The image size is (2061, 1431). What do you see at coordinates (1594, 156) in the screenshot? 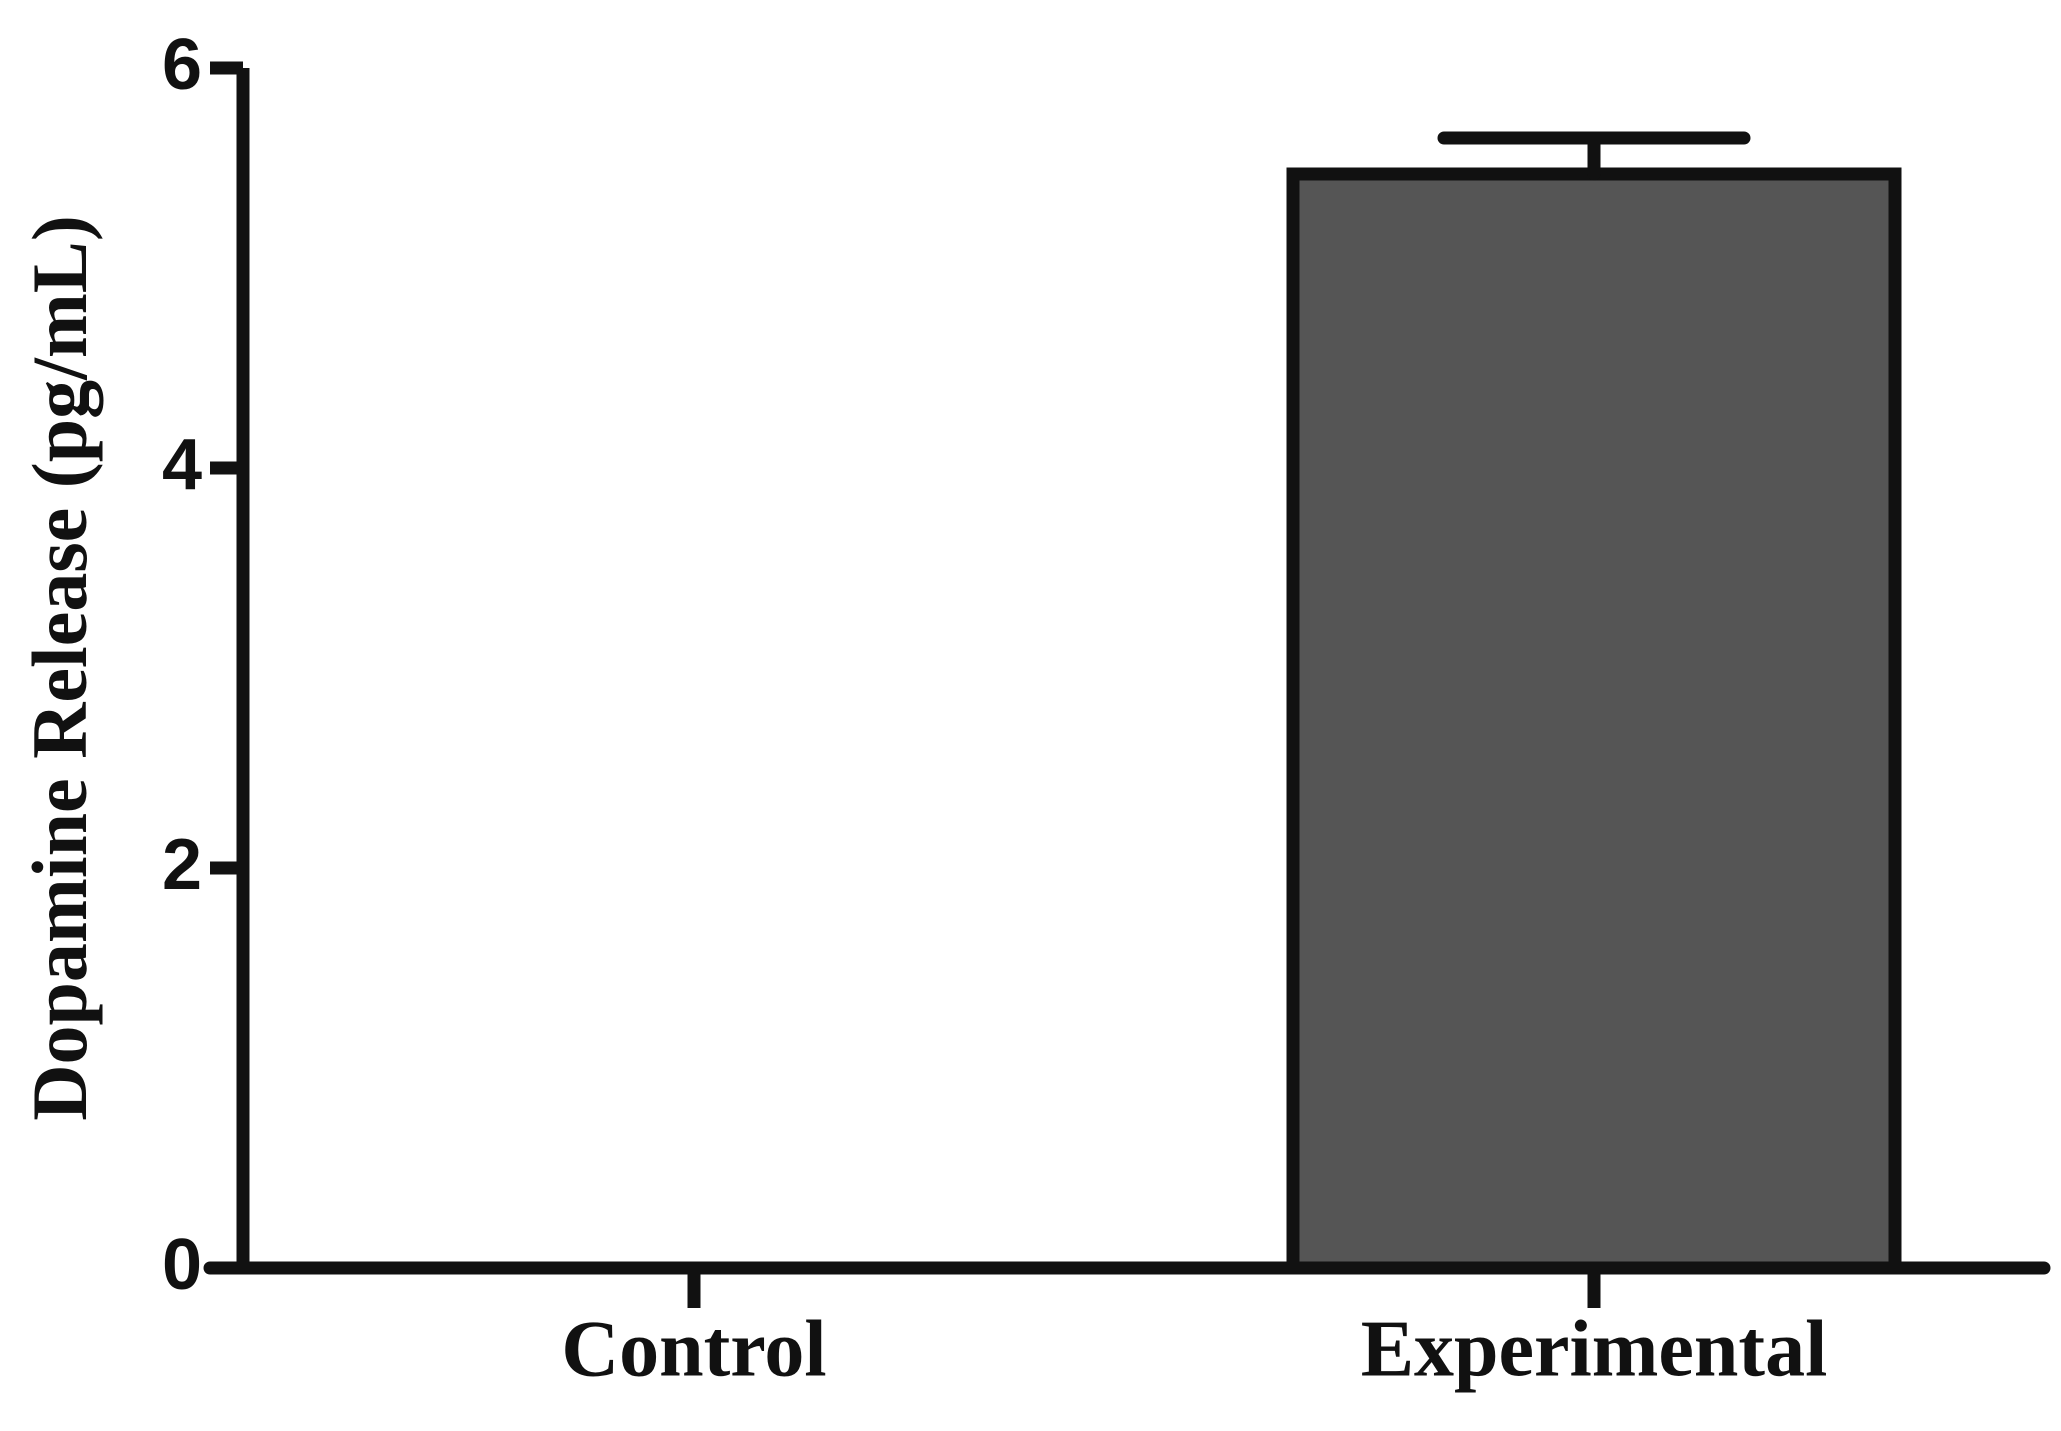
I see `error-bar` at bounding box center [1594, 156].